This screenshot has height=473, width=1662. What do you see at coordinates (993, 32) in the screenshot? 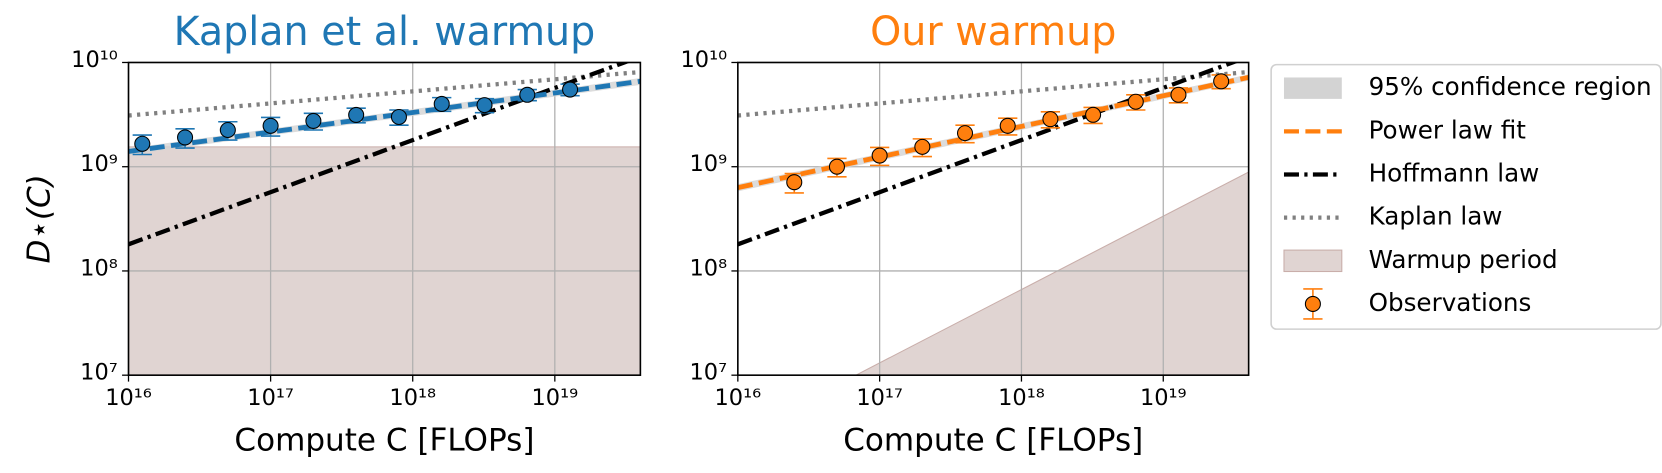
I see `chart-title: Our warmup` at bounding box center [993, 32].